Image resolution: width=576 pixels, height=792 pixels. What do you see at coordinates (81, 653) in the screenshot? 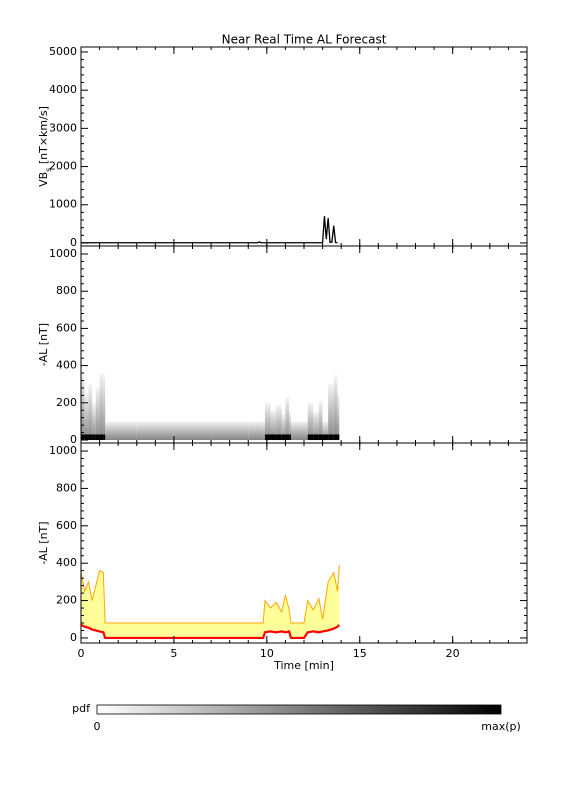
I see `x-tick-label: 0` at bounding box center [81, 653].